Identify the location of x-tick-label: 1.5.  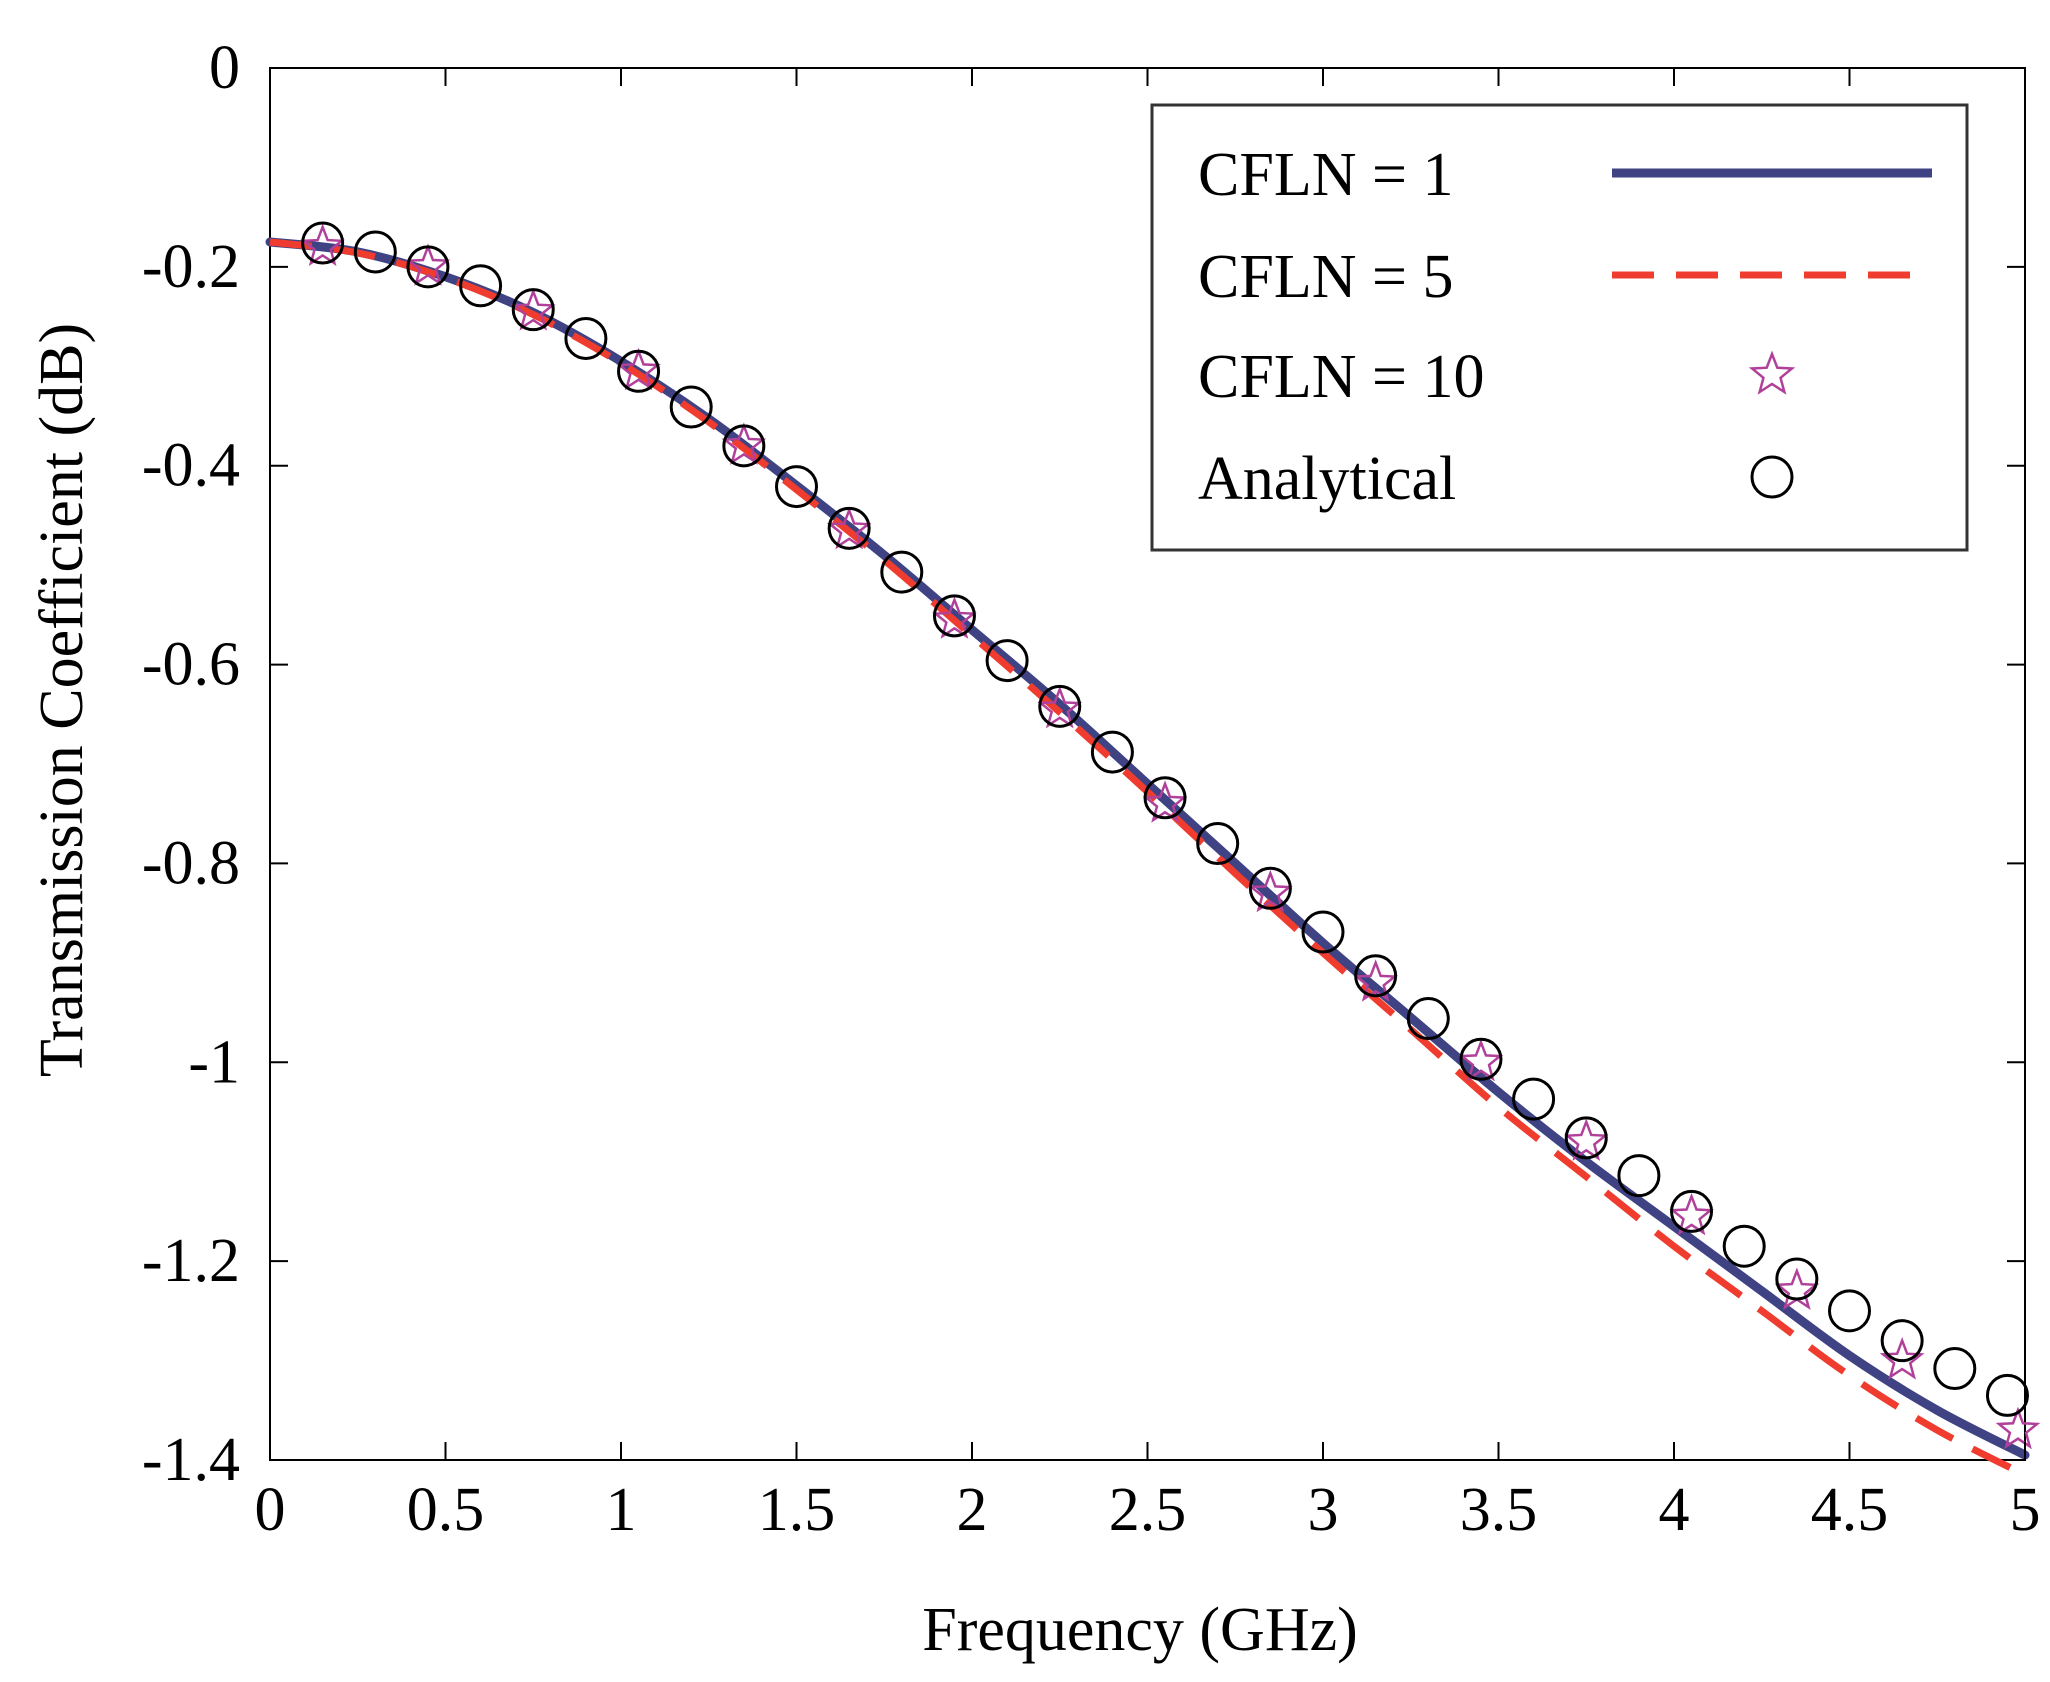
(797, 1510).